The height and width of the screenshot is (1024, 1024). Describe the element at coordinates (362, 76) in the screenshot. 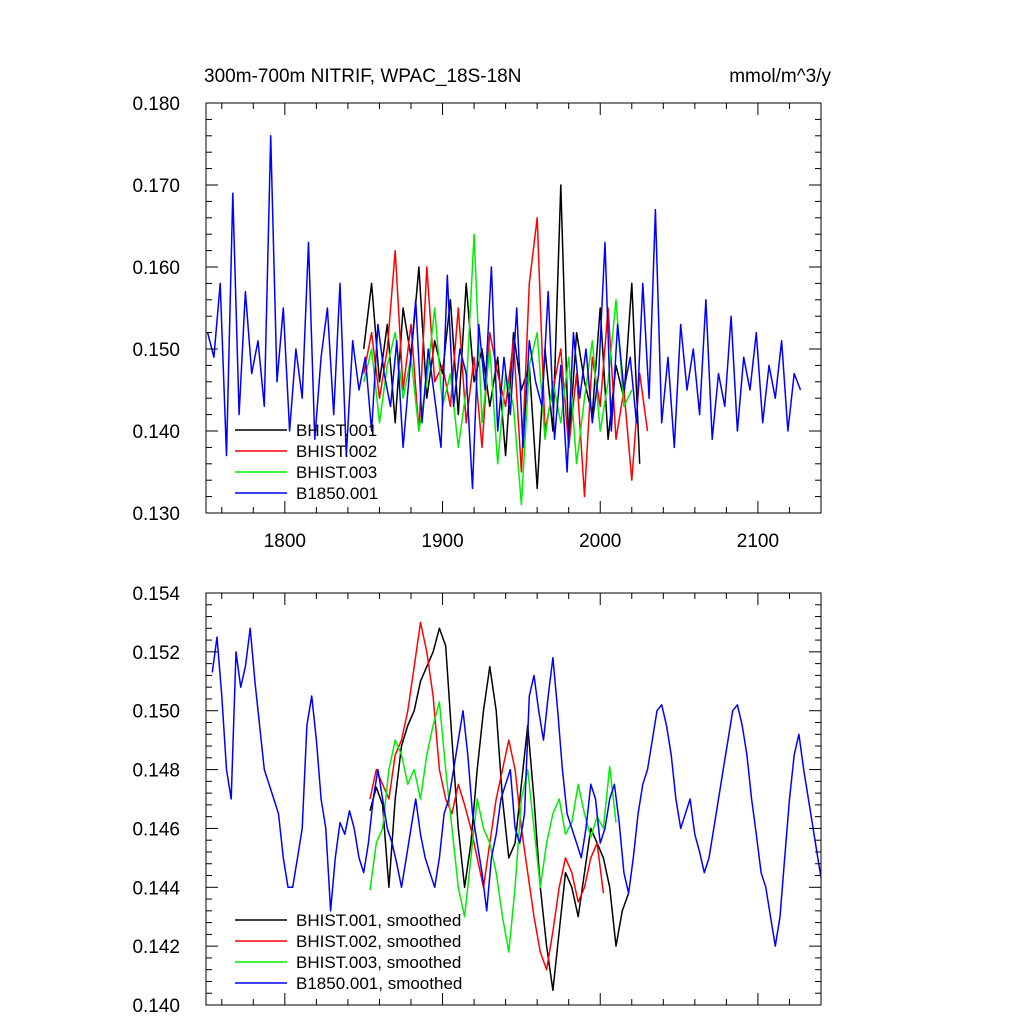

I see `chart-title: 300m-700m NITRIF, WPAC_18S-18N` at that location.